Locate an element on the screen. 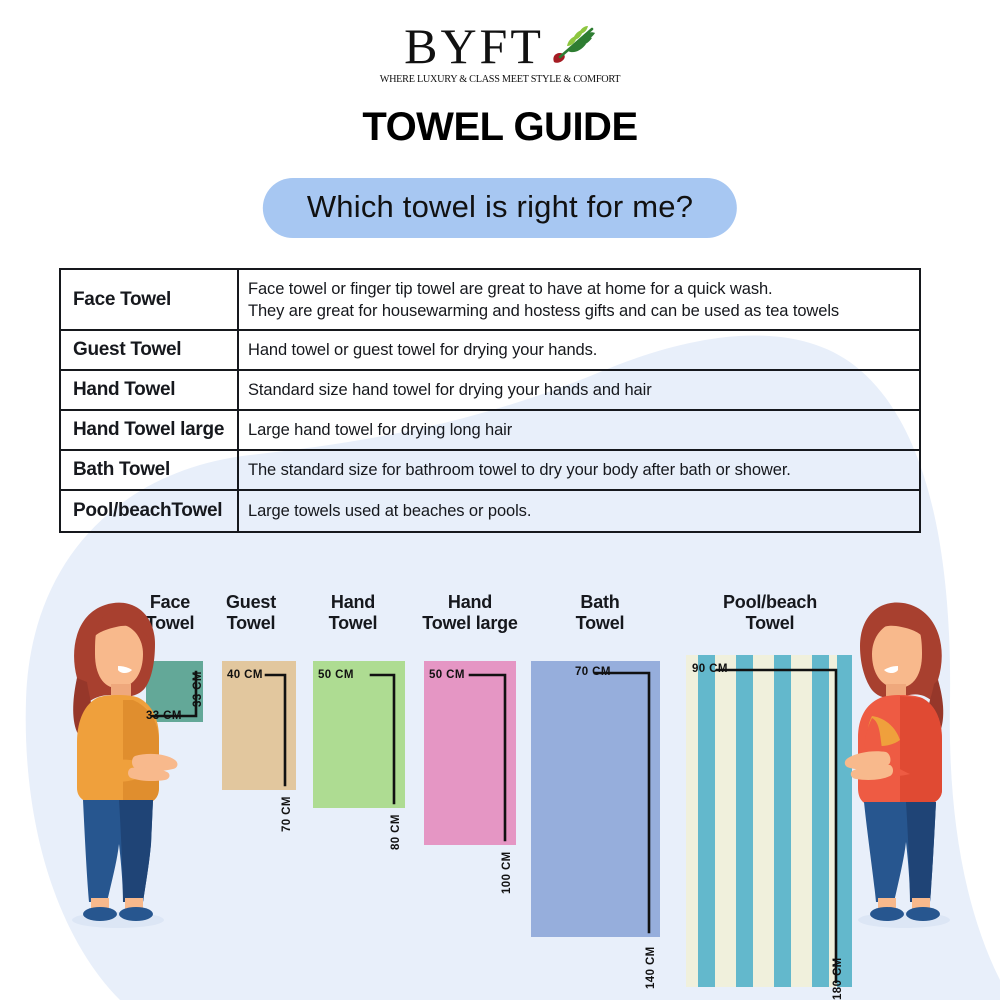  brand-wordmark: BYFT is located at coordinates (474, 46).